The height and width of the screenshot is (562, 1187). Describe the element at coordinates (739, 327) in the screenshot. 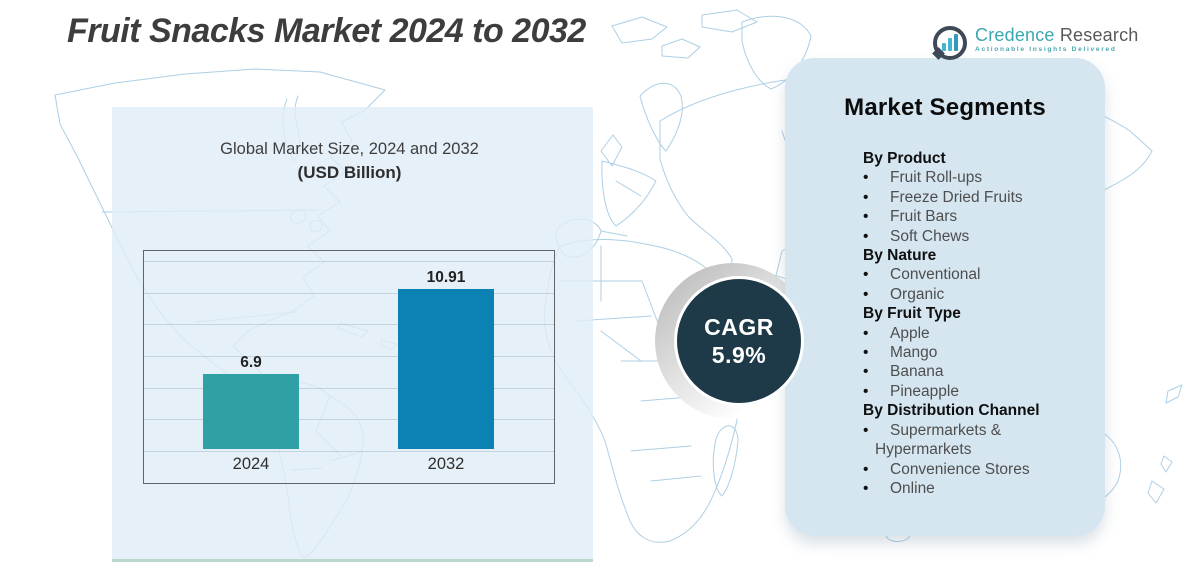

I see `cagr-label: CAGR` at that location.